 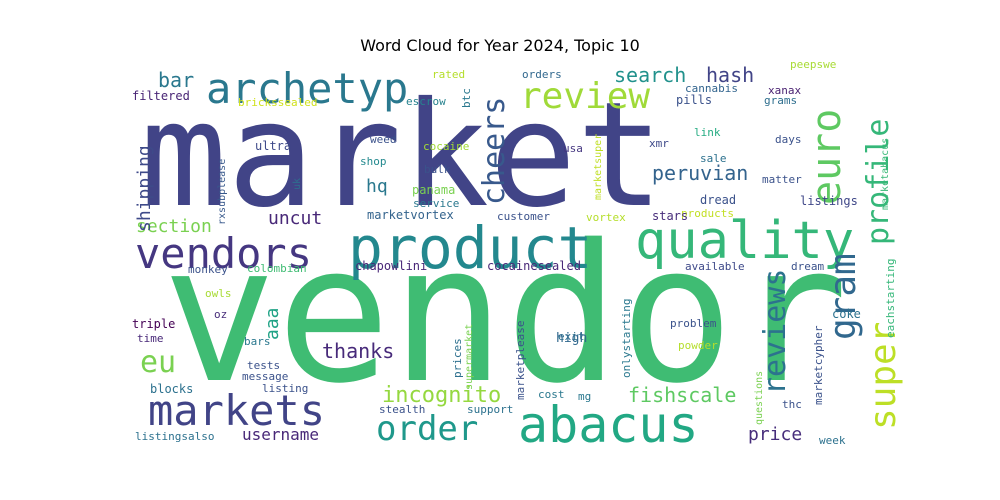 What do you see at coordinates (883, 376) in the screenshot?
I see `word-super: super` at bounding box center [883, 376].